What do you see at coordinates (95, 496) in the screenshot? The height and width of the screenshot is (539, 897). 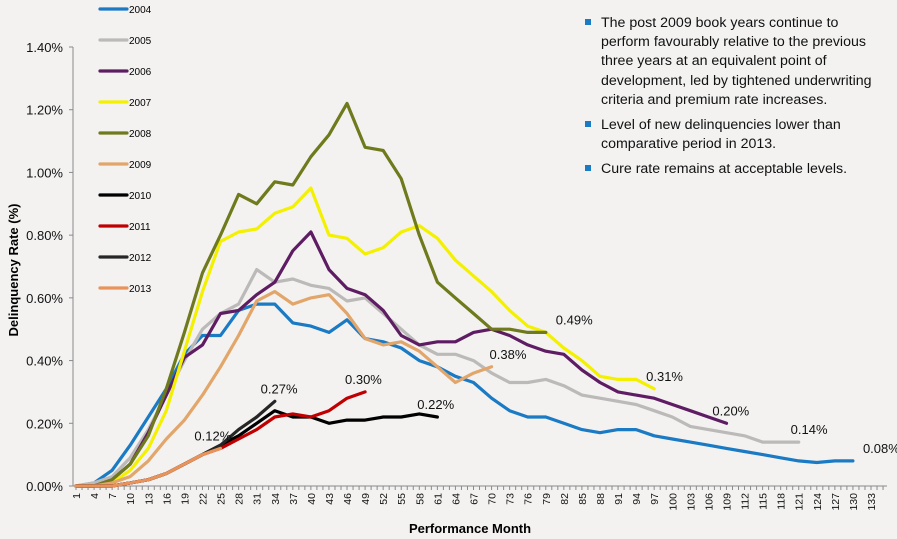 I see `x-tick-label: 4` at bounding box center [95, 496].